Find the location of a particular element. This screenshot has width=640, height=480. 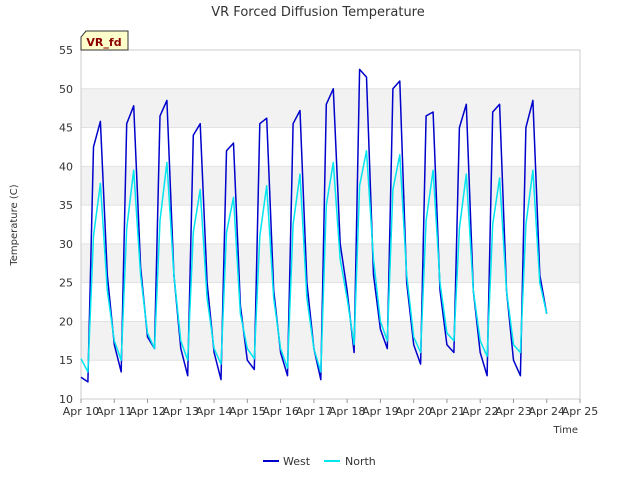

x-tick-label: Apr 16 is located at coordinates (280, 411).